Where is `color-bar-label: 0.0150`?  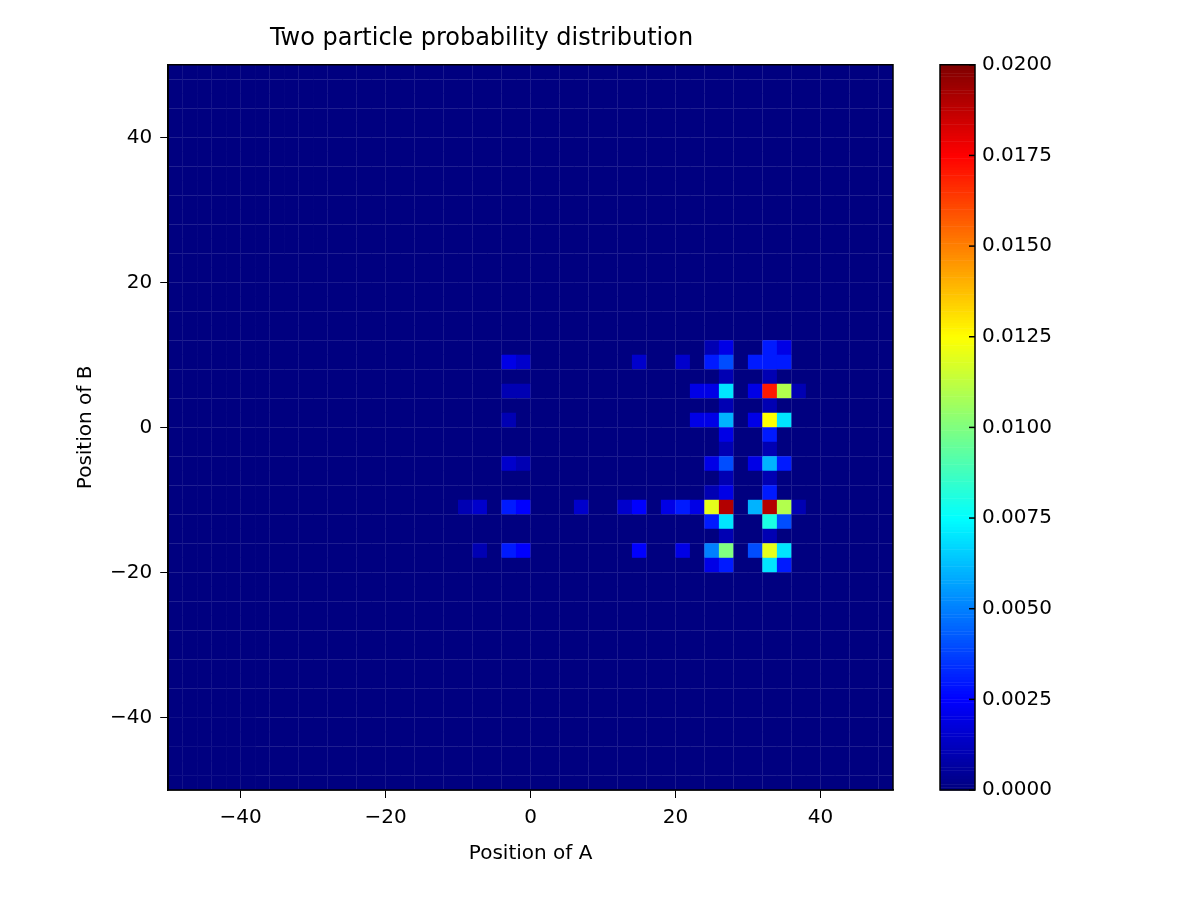 color-bar-label: 0.0150 is located at coordinates (1017, 244).